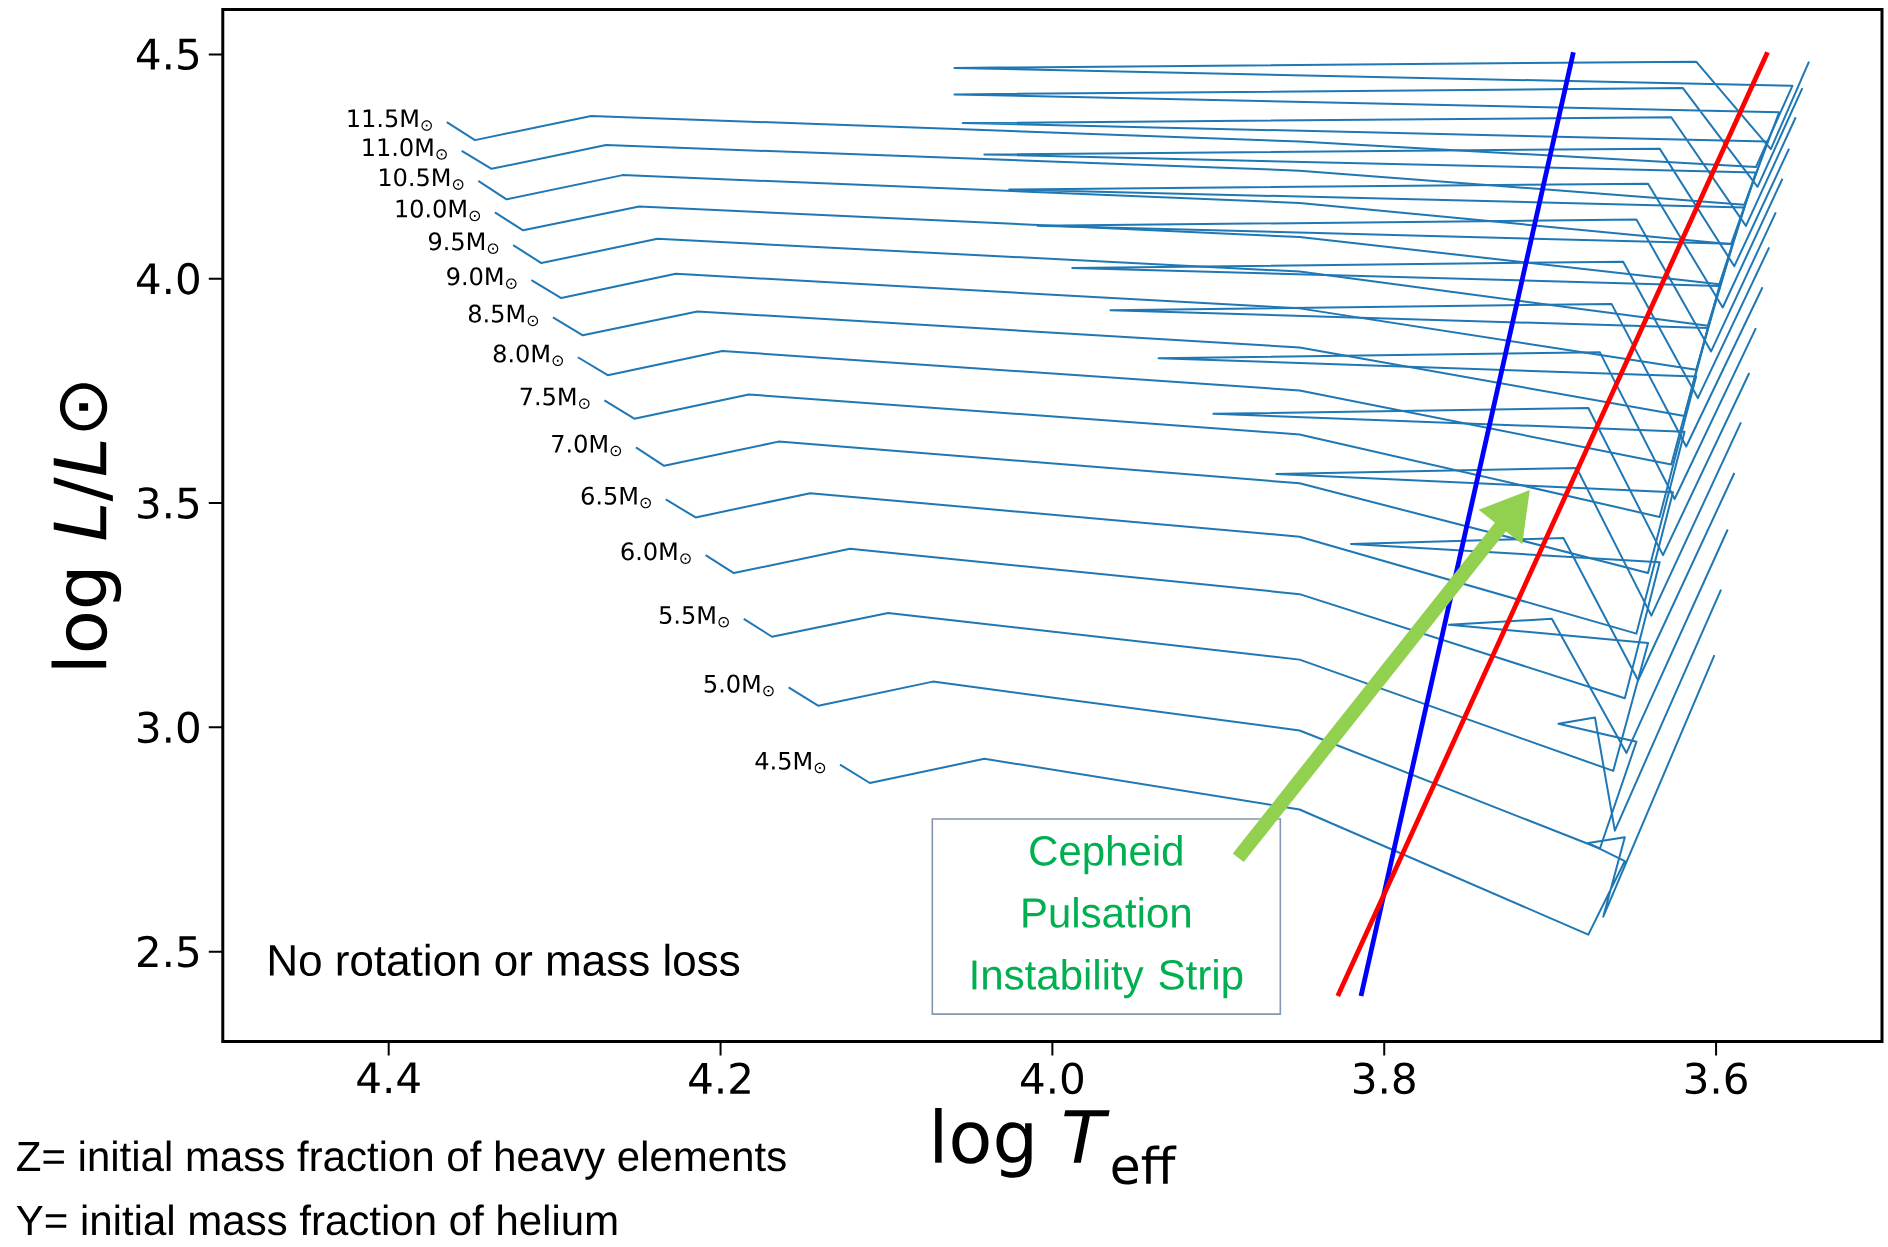 This screenshot has width=1888, height=1247. I want to click on series-label: 9.5M$_{⊙}$, so click(463, 243).